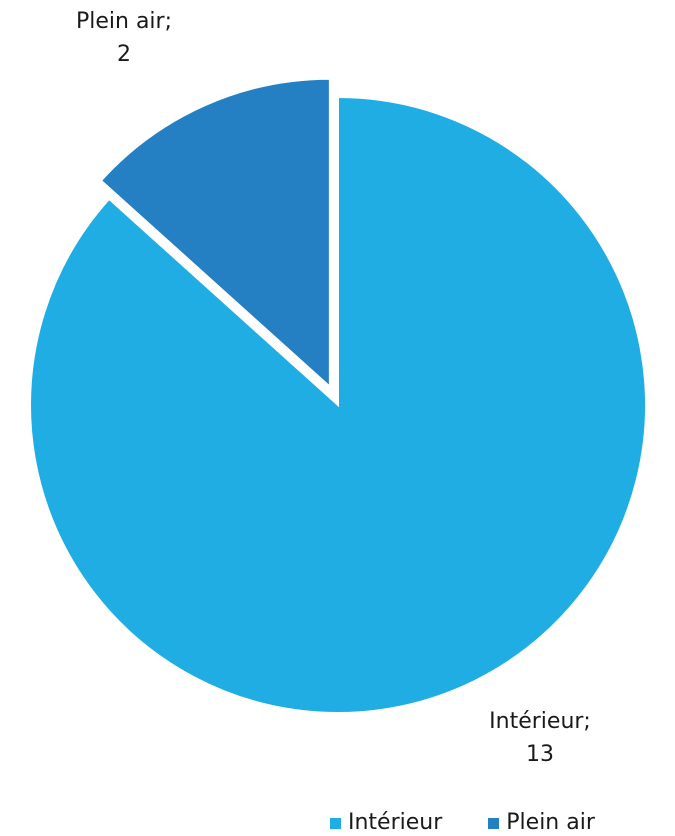 The height and width of the screenshot is (836, 675). Describe the element at coordinates (335, 823) in the screenshot. I see `legend-swatch-interieur` at that location.